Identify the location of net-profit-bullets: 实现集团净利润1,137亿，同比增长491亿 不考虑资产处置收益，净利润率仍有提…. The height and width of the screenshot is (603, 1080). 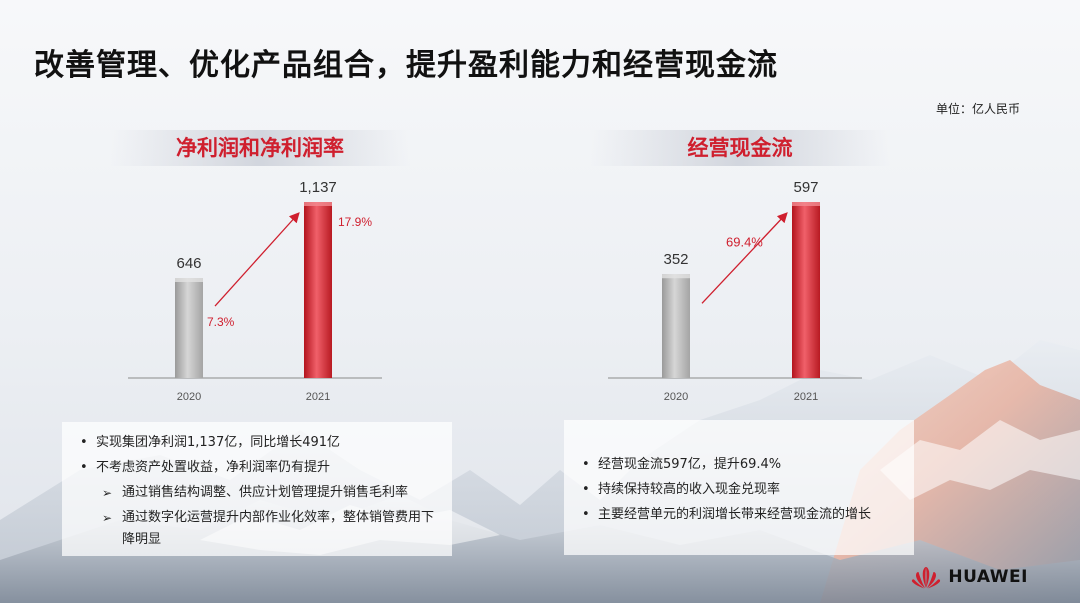
(257, 489).